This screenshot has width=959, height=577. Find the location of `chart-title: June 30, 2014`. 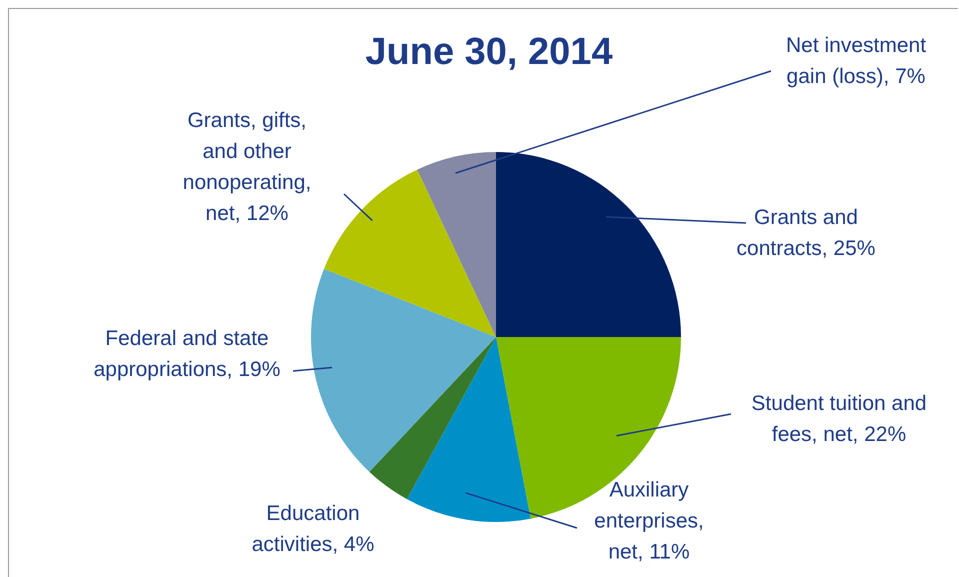

chart-title: June 30, 2014 is located at coordinates (489, 52).